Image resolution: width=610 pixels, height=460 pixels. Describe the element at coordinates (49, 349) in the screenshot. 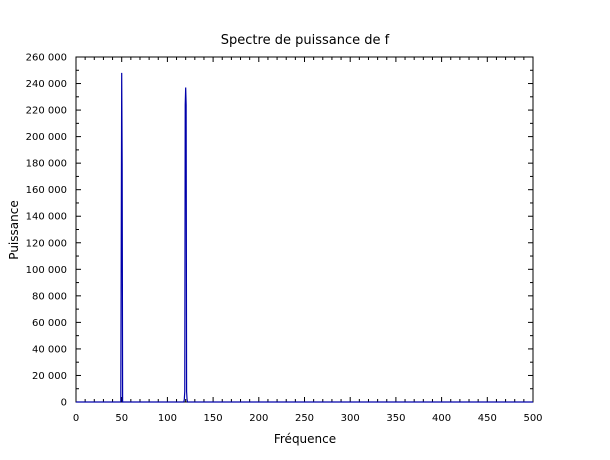

I see `y-tick-label: 40 000` at that location.